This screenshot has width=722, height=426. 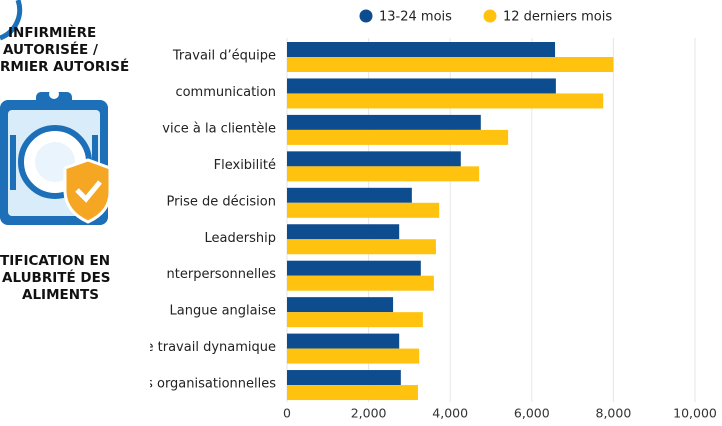 I want to click on y-tick-label: Prise de décision, so click(x=221, y=201).